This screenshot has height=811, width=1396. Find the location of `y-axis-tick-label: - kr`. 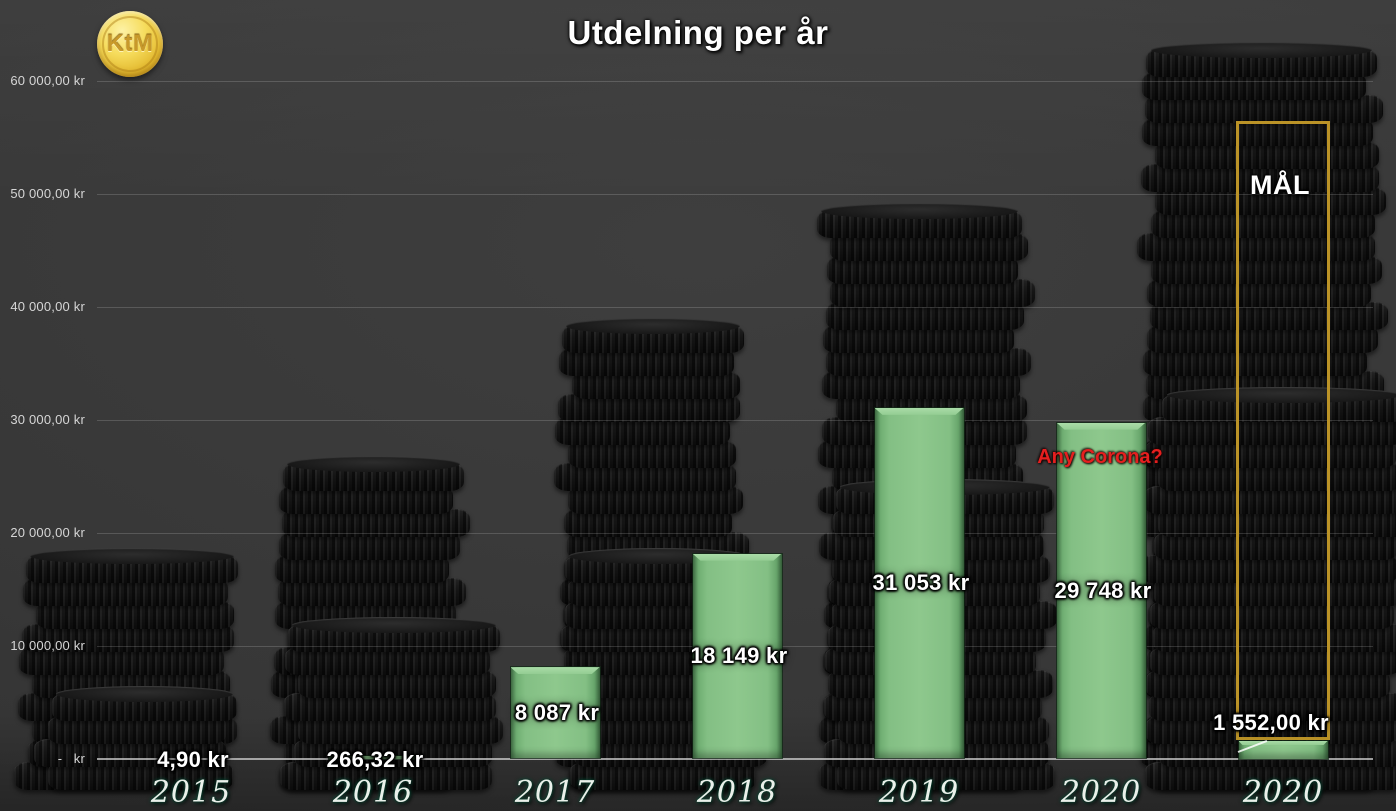

y-axis-tick-label: - kr is located at coordinates (71, 758).